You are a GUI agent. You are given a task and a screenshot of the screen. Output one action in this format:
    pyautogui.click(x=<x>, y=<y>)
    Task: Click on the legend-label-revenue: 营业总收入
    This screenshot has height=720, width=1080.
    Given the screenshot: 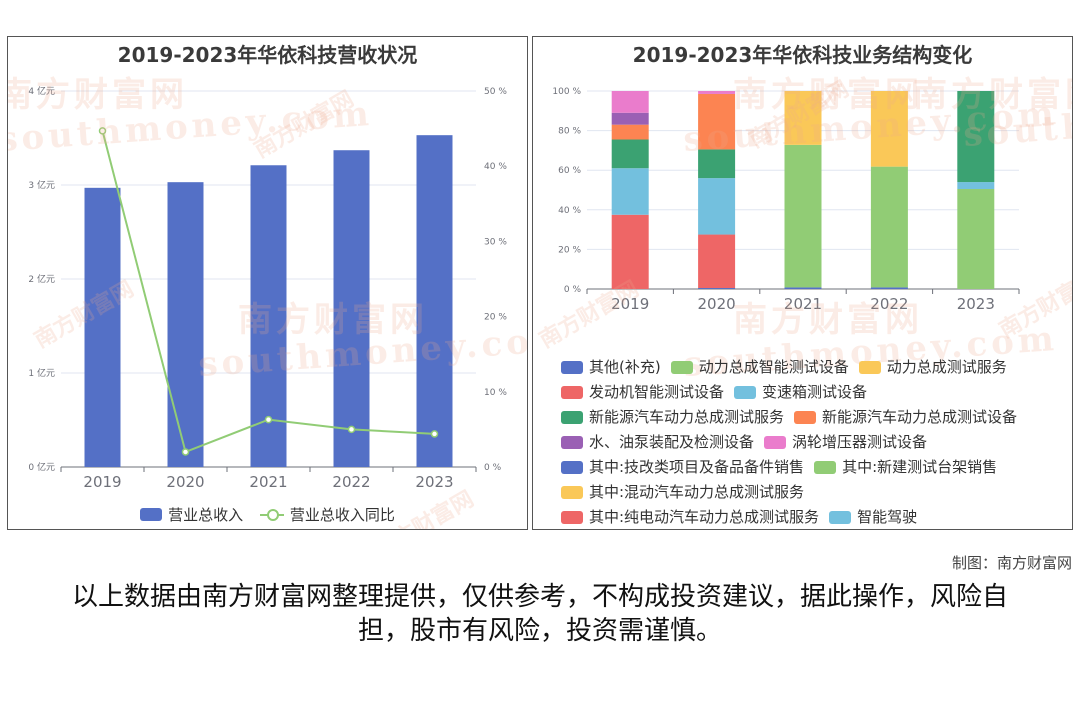 What is the action you would take?
    pyautogui.click(x=206, y=515)
    